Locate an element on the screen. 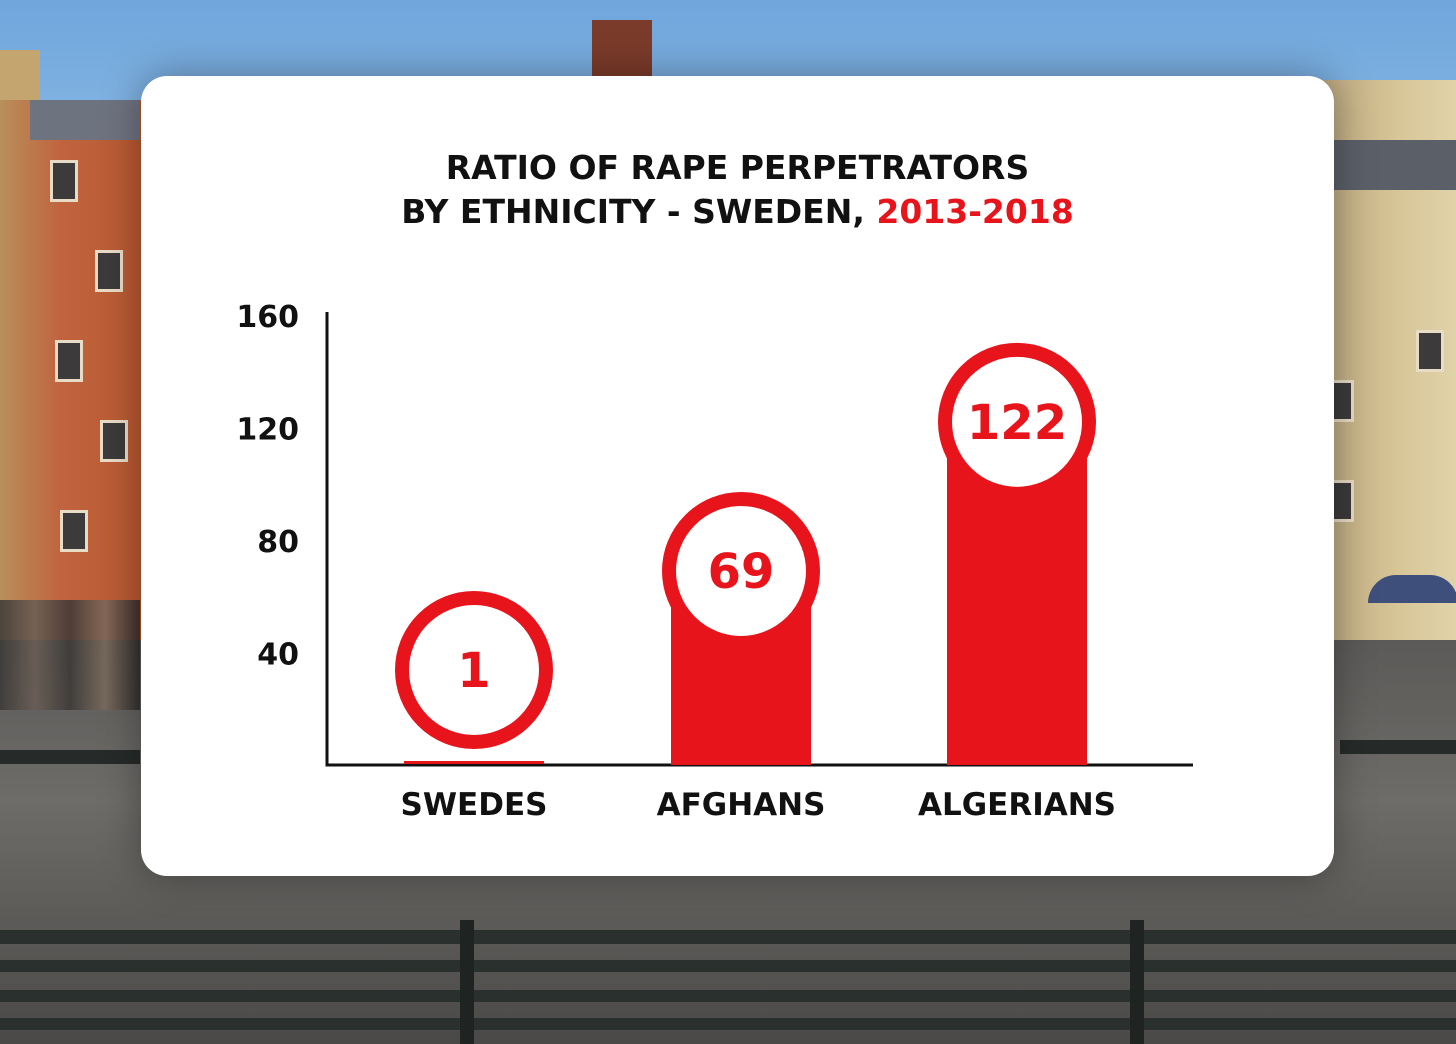 This screenshot has width=1456, height=1044. building-roof is located at coordinates (85, 120).